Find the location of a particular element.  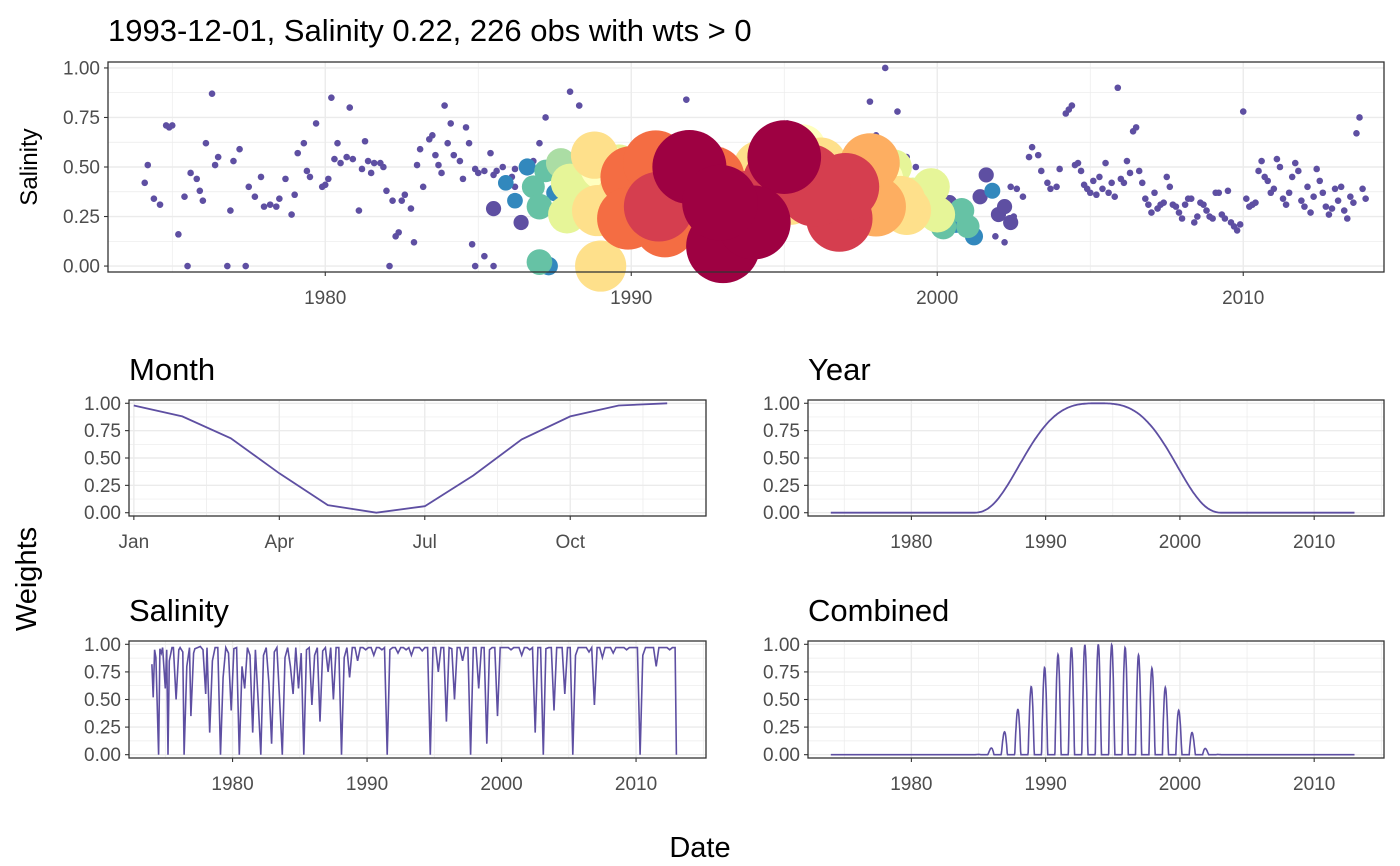

month-x-tick-label: Jan is located at coordinates (134, 542).